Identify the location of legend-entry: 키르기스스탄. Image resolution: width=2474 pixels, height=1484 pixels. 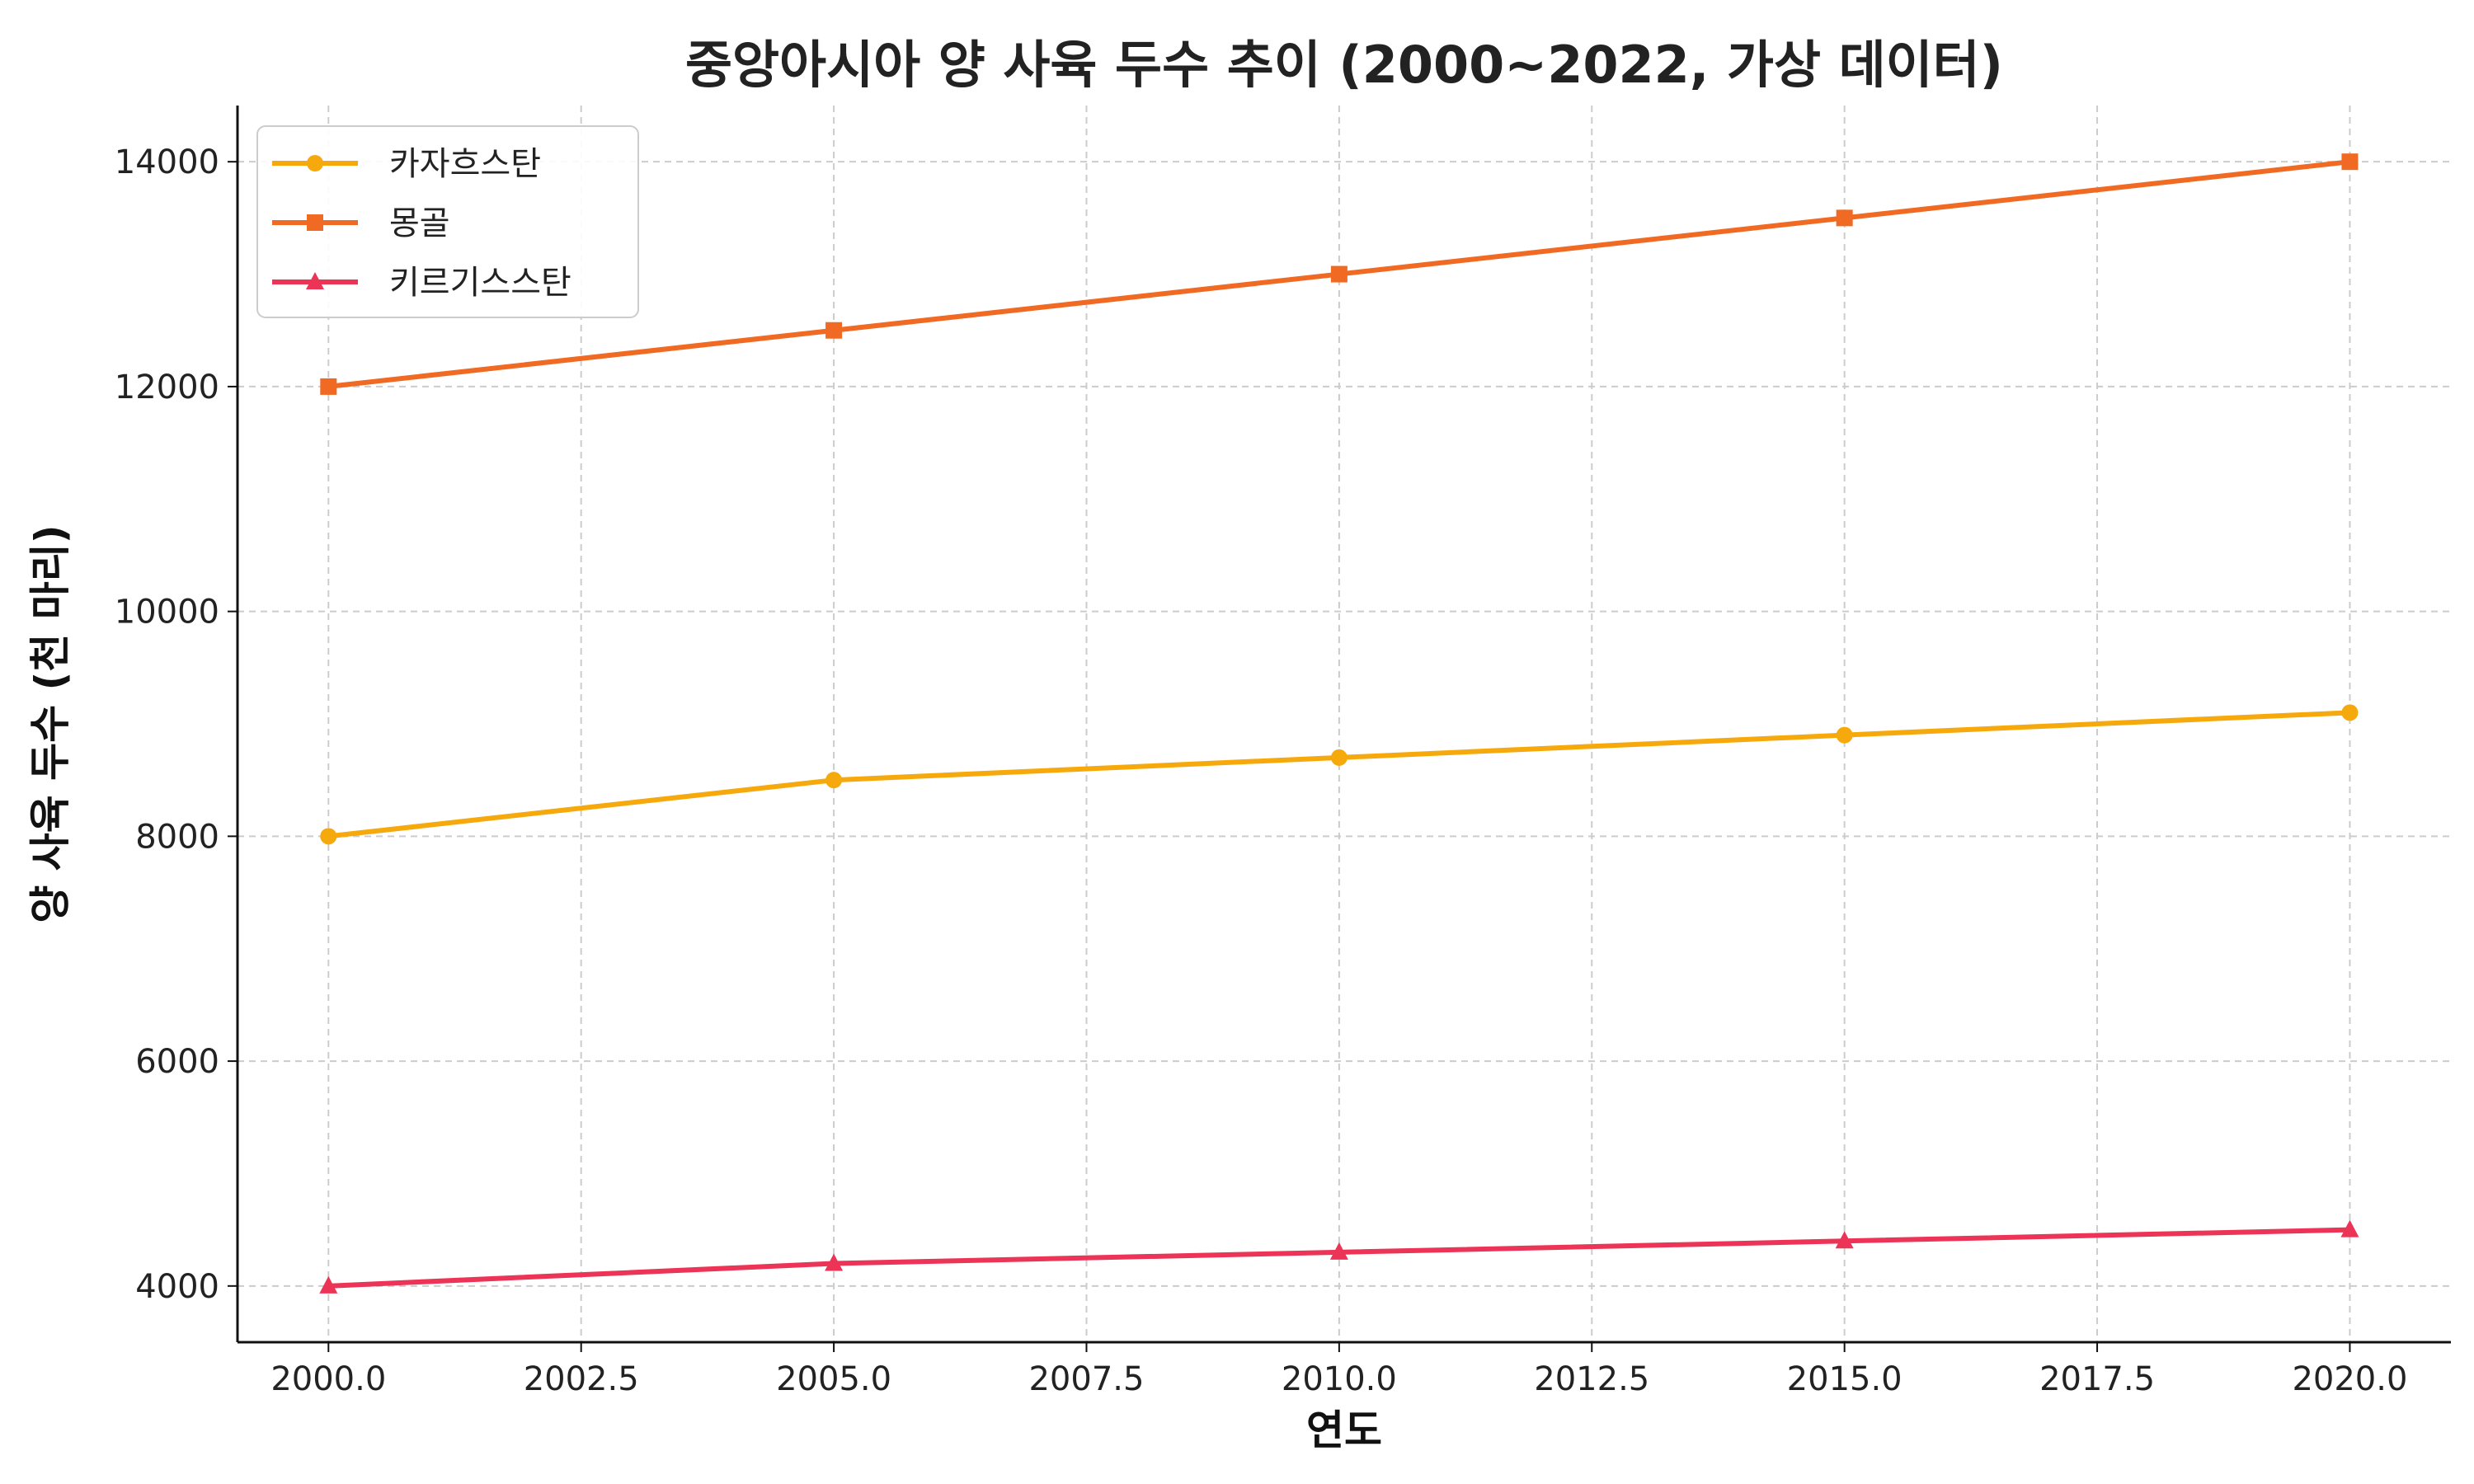
(421, 283).